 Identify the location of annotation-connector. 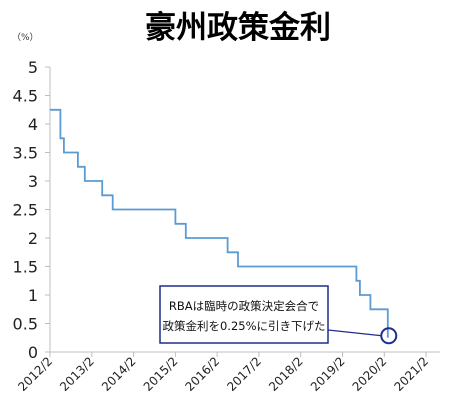
(354, 333).